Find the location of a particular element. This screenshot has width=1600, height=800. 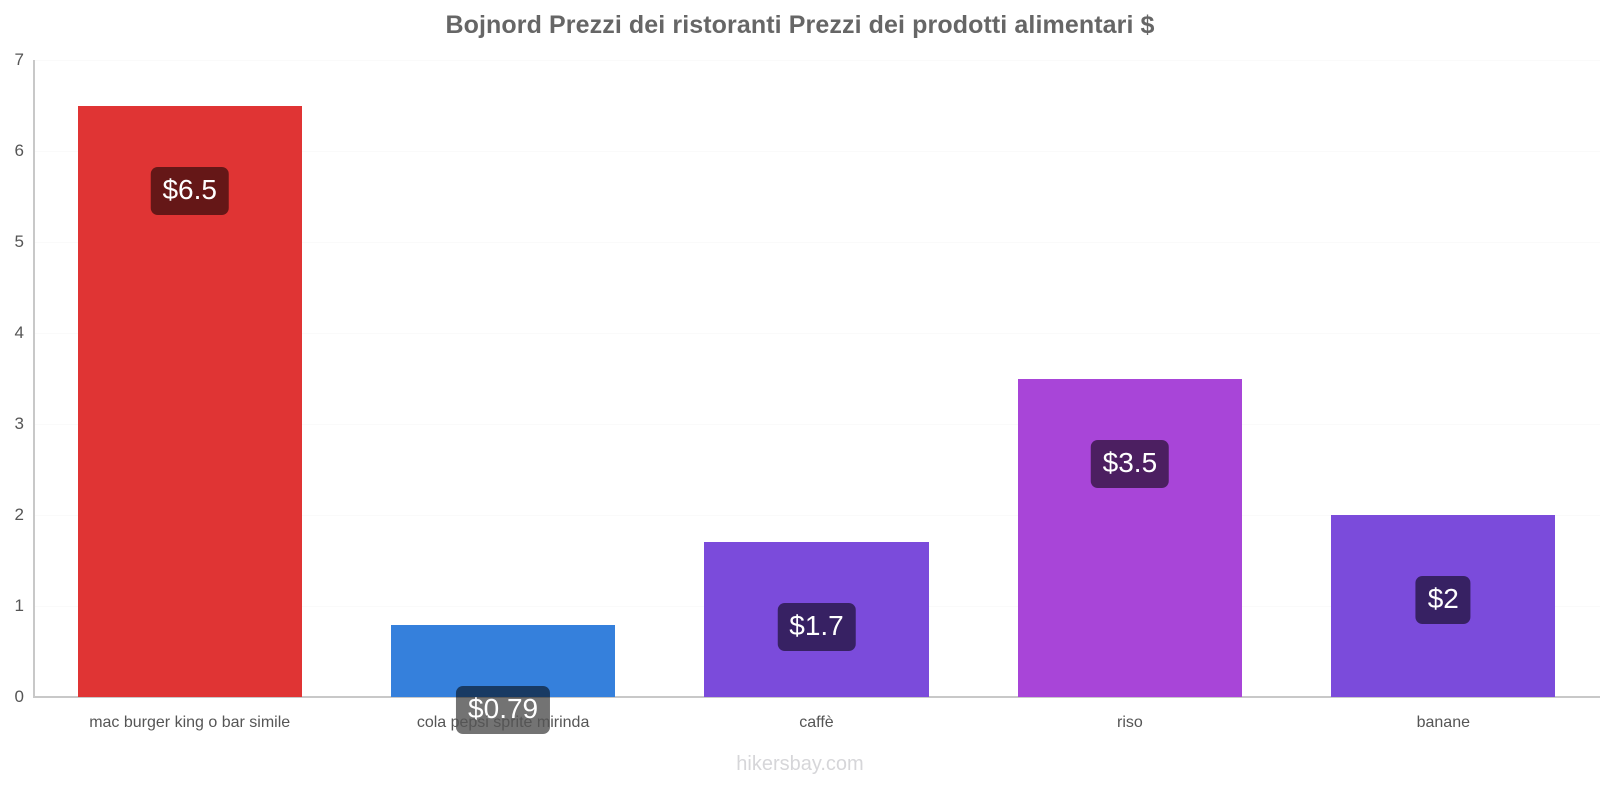

x-axis-line is located at coordinates (816, 697).